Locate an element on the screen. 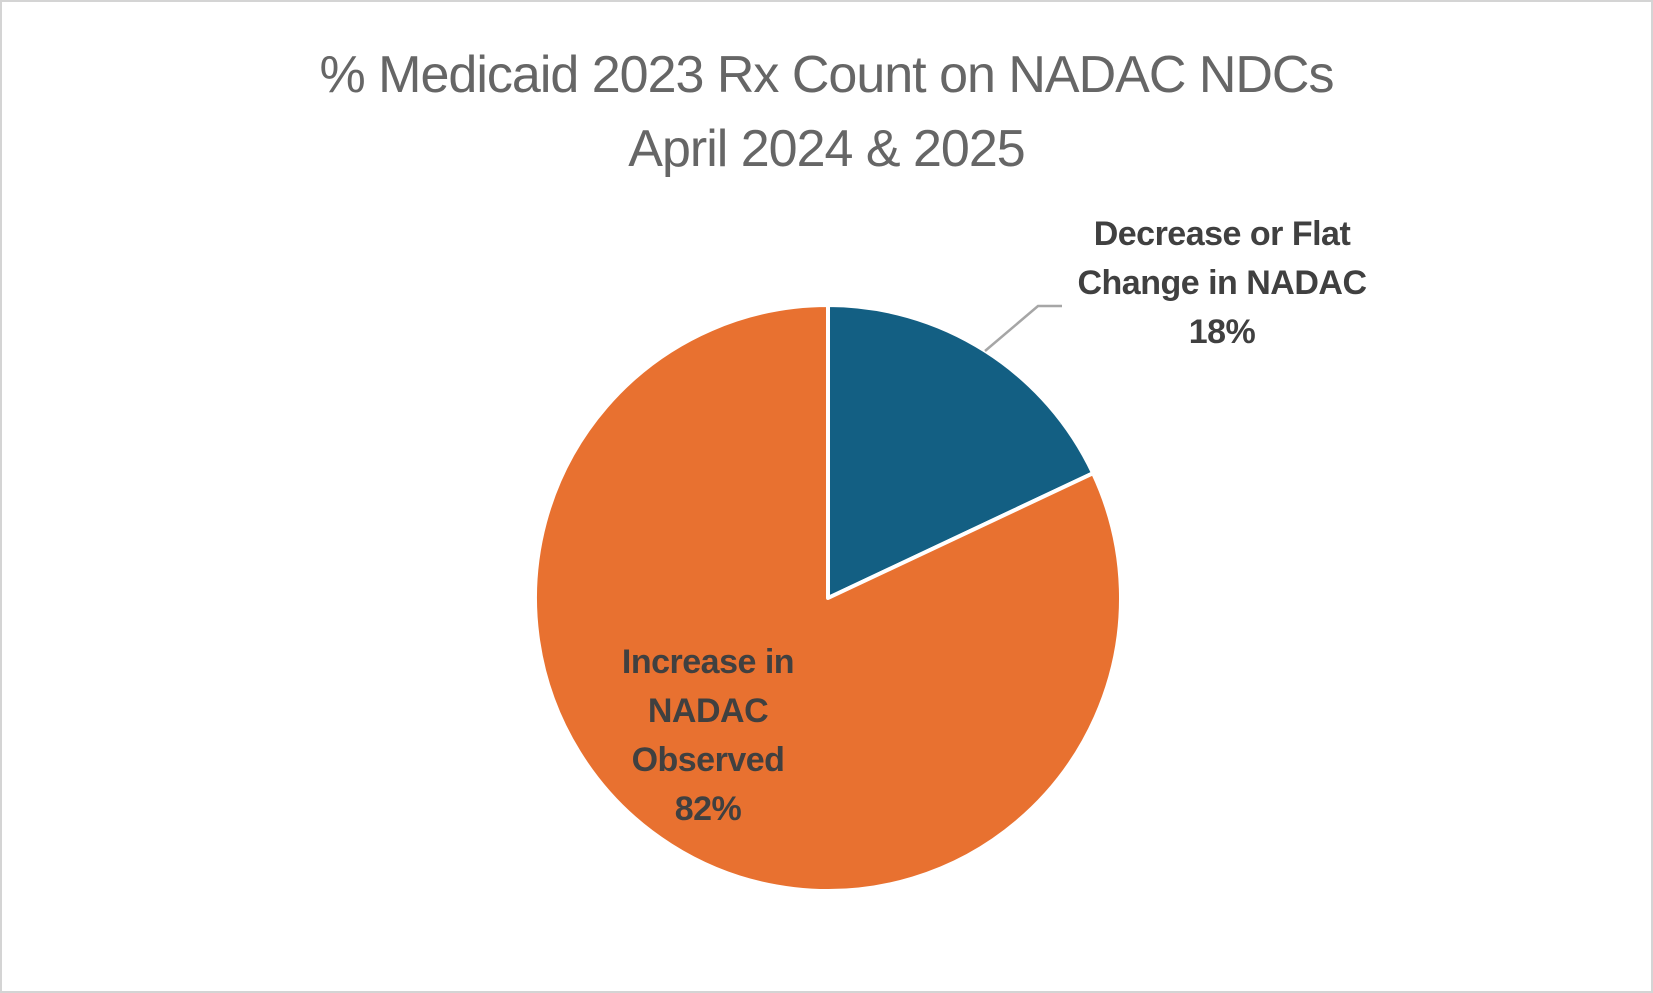  leader-line is located at coordinates (1023, 328).